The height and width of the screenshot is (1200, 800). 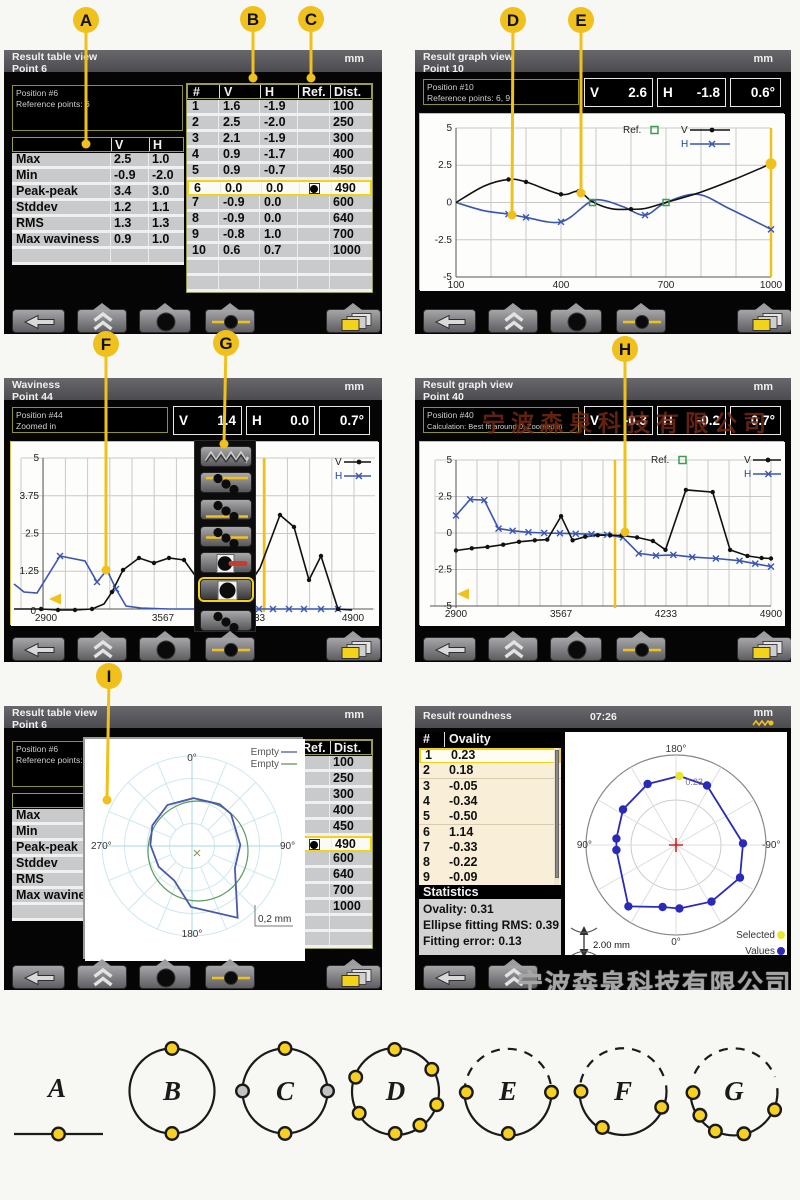 What do you see at coordinates (755, 935) in the screenshot?
I see `svg-text: Selected` at bounding box center [755, 935].